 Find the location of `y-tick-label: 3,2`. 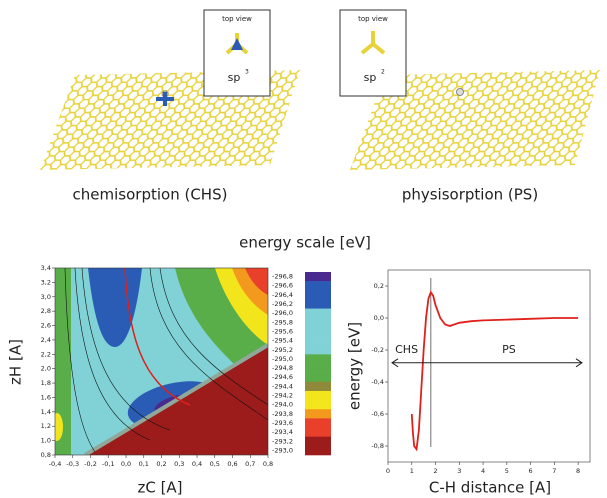

y-tick-label: 3,2 is located at coordinates (46, 282).